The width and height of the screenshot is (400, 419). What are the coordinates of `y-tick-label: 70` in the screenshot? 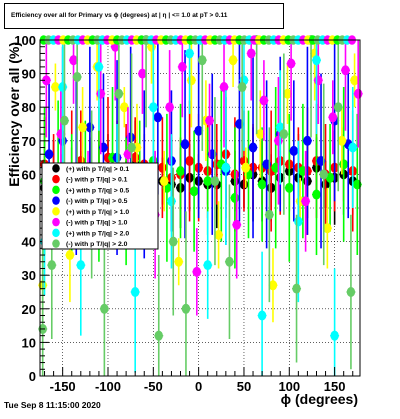 It's located at (29, 141).